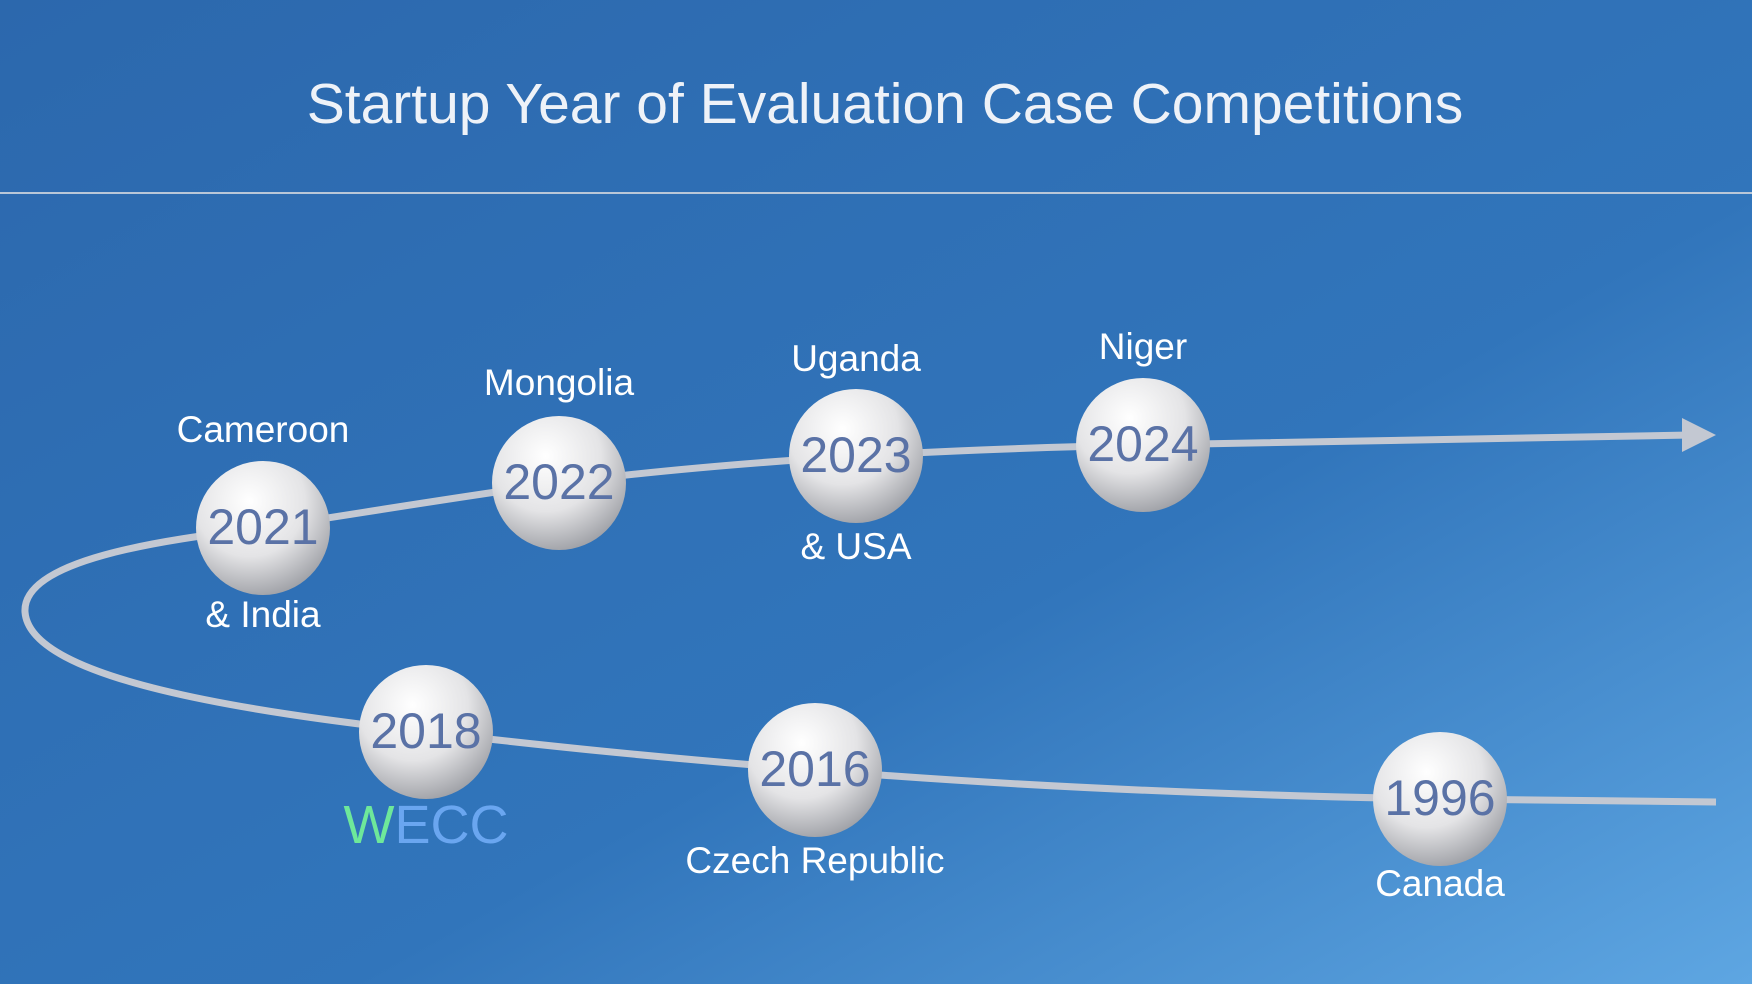 Image resolution: width=1752 pixels, height=984 pixels. What do you see at coordinates (1440, 883) in the screenshot?
I see `country-label: Canada` at bounding box center [1440, 883].